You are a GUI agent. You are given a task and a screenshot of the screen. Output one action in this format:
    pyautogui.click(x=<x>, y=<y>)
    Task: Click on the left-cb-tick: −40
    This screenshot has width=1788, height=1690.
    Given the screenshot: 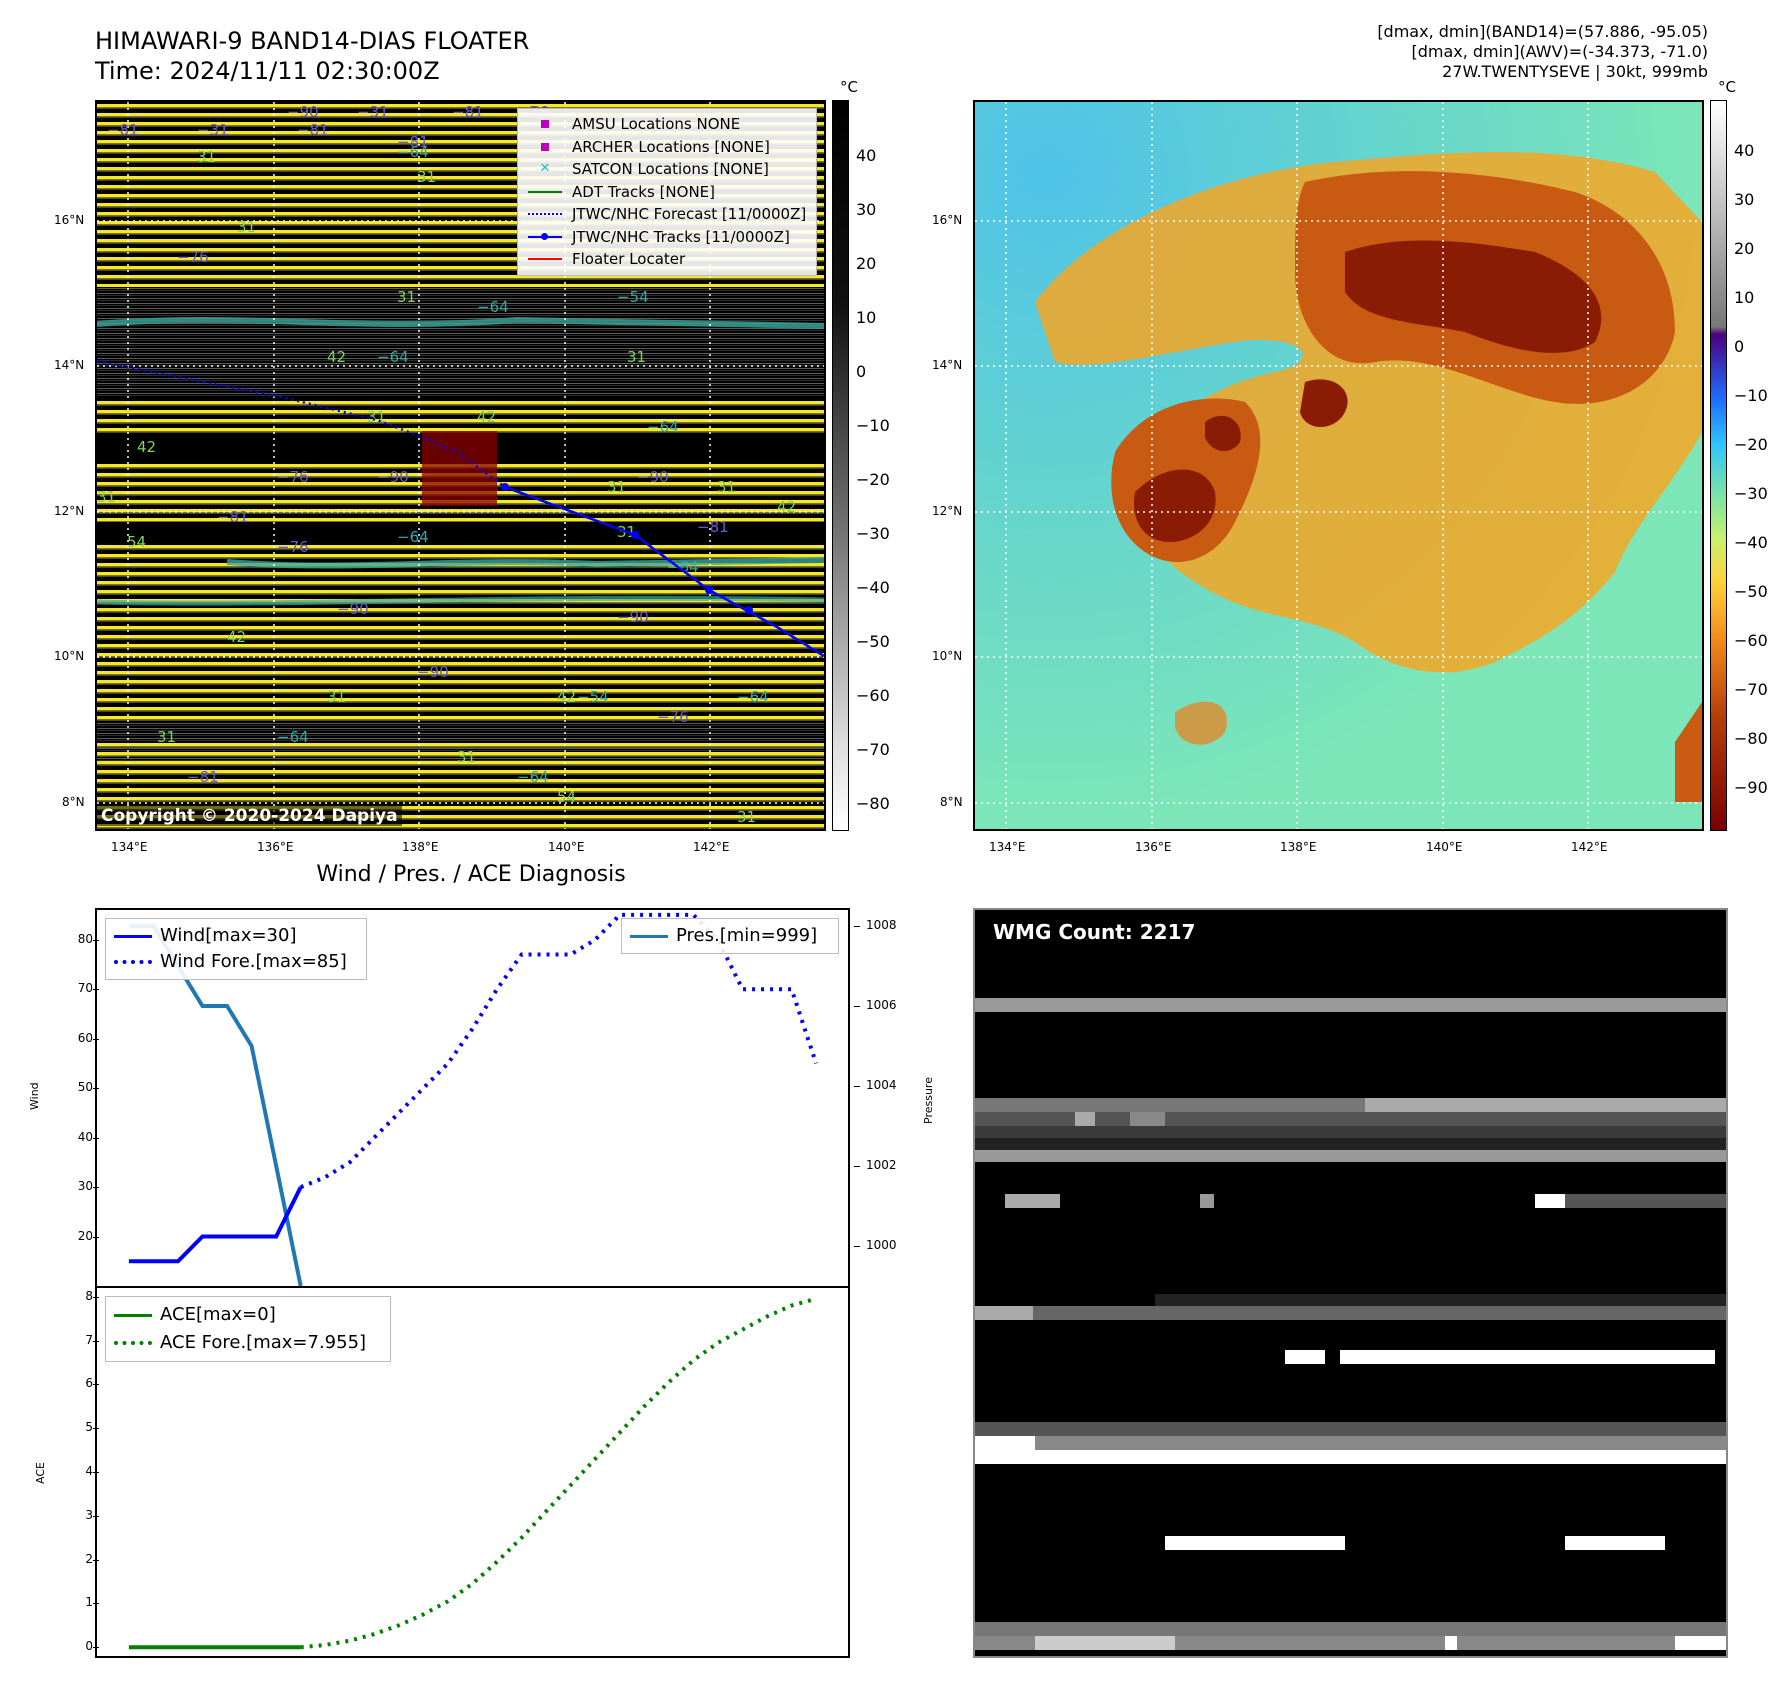 What is the action you would take?
    pyautogui.click(x=873, y=587)
    